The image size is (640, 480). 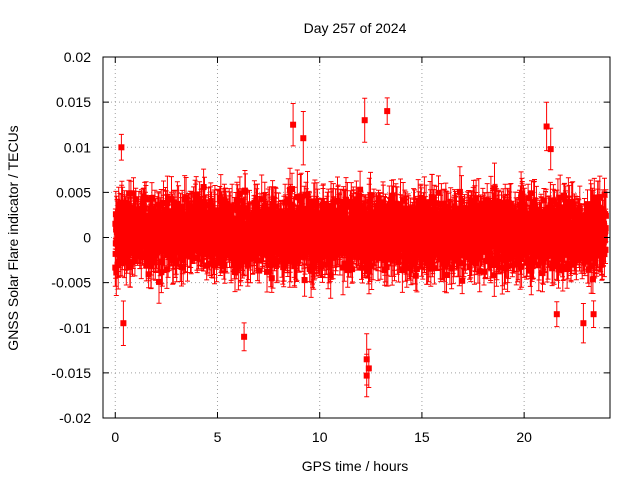 I want to click on x-tick-label: 15, so click(x=422, y=437).